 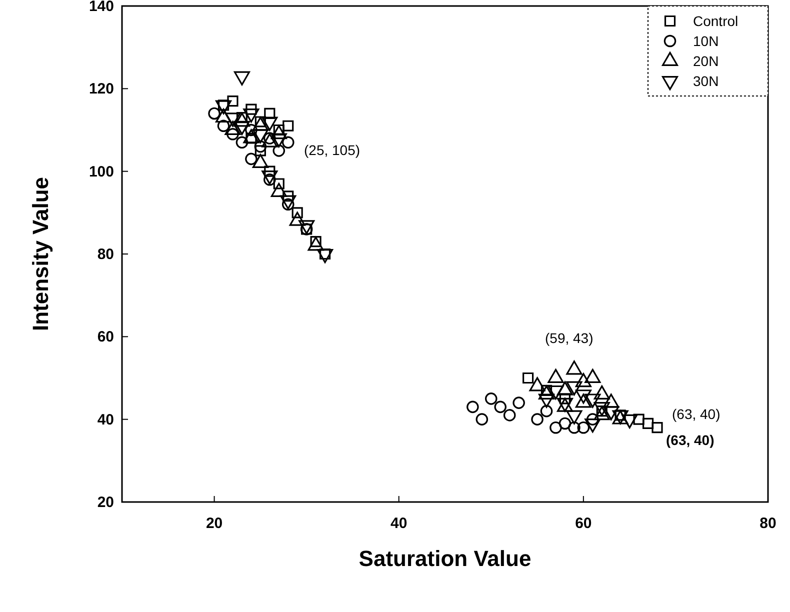 I want to click on legend-label: Control, so click(x=715, y=21).